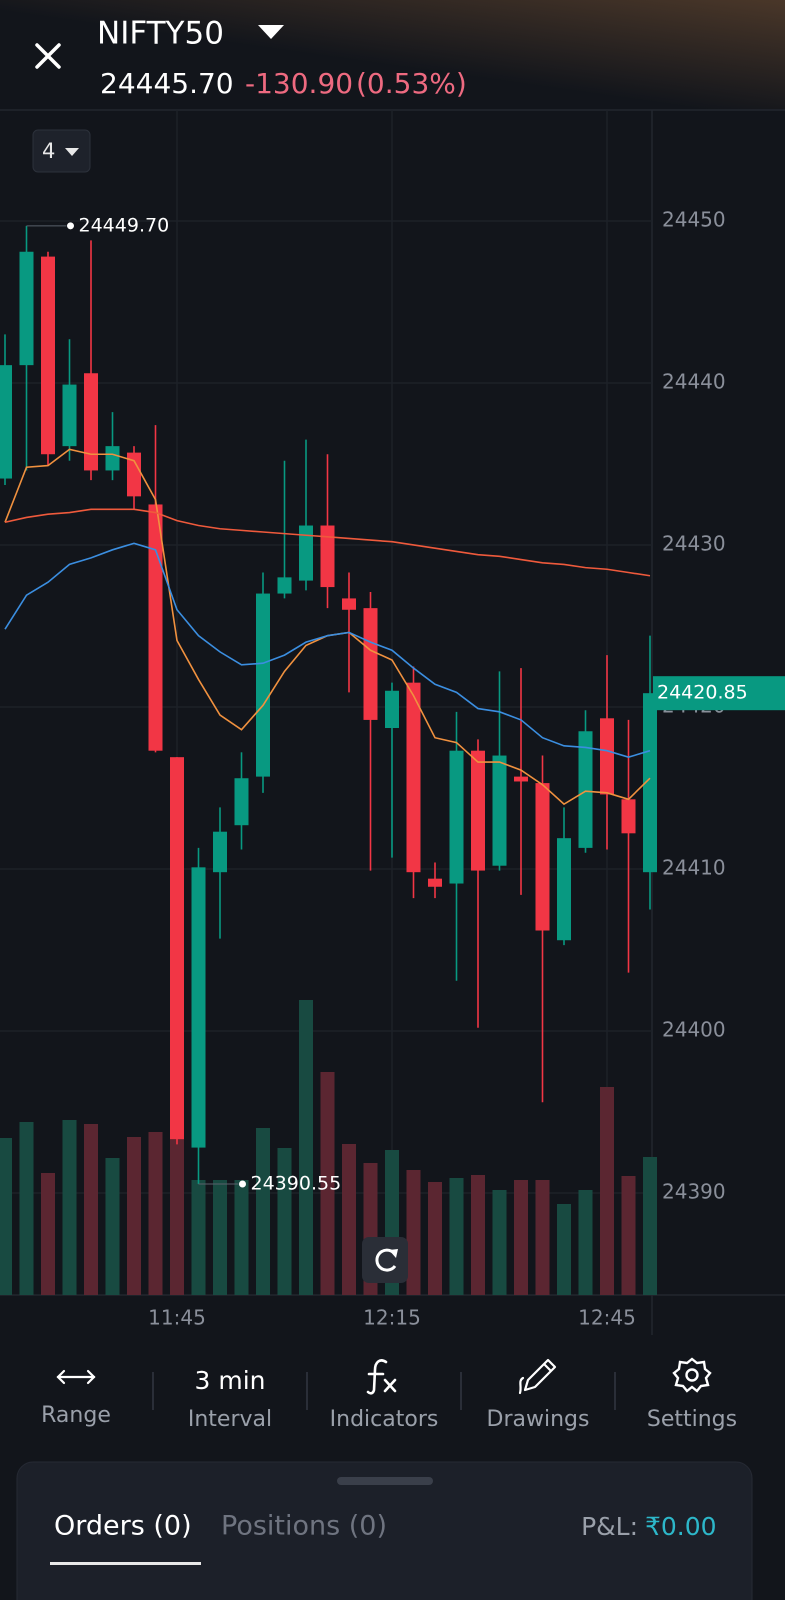  I want to click on change-pct: (0.53%), so click(411, 83).